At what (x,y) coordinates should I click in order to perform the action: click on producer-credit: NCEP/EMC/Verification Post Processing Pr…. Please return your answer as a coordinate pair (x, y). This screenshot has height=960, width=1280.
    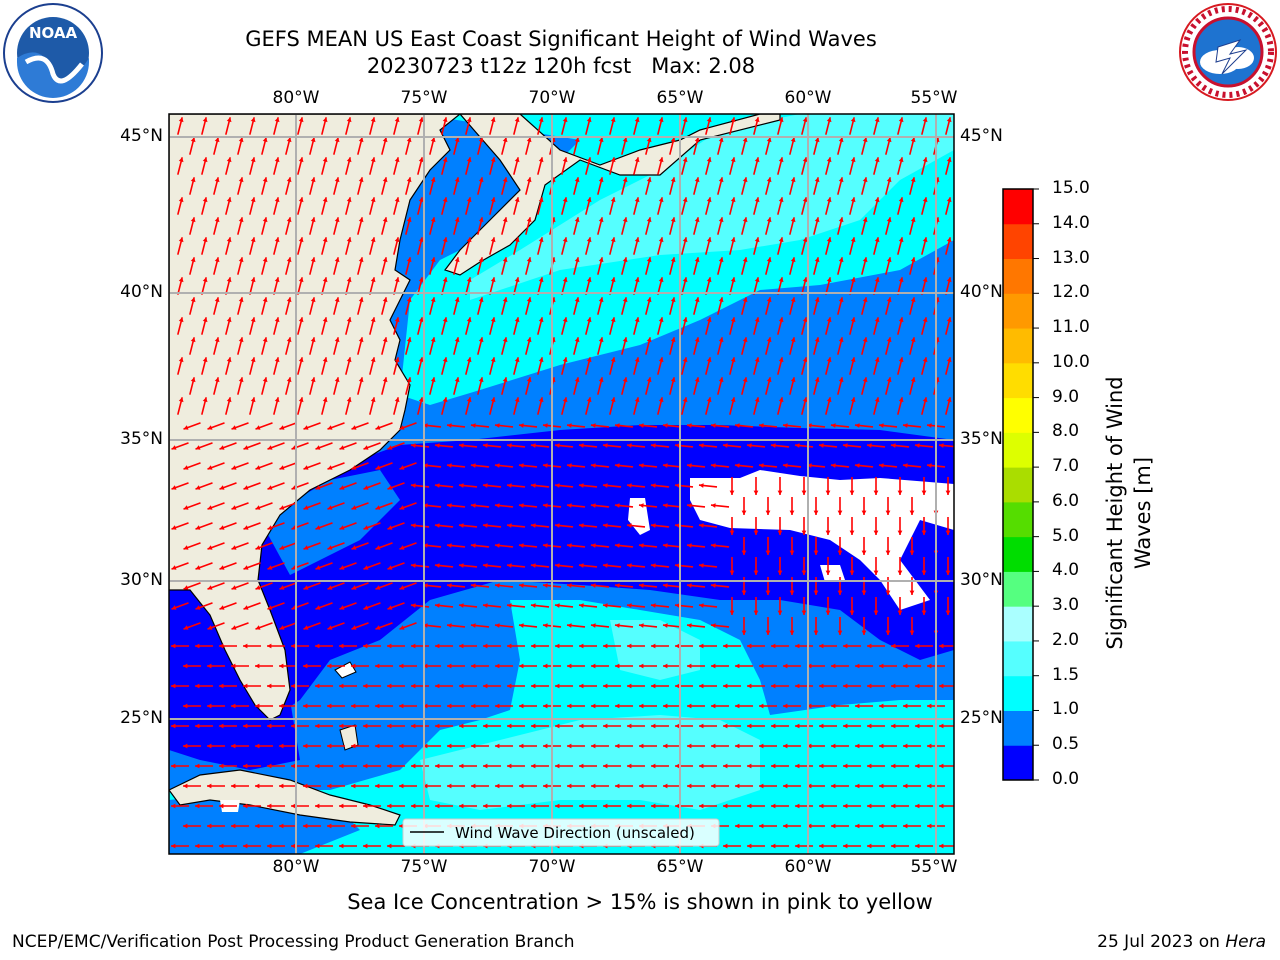
    Looking at the image, I should click on (293, 942).